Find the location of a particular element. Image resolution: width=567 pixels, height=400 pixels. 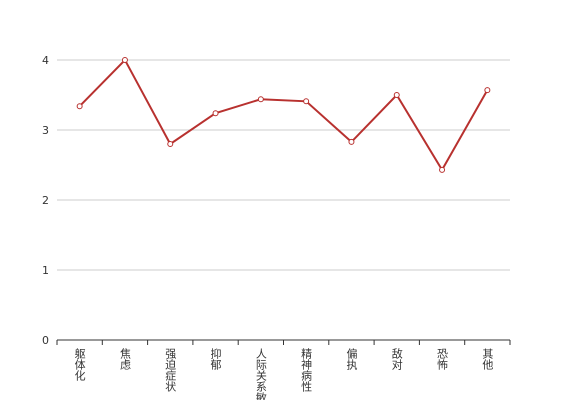

x-tick-label: 人际关系敏感 is located at coordinates (260, 374).